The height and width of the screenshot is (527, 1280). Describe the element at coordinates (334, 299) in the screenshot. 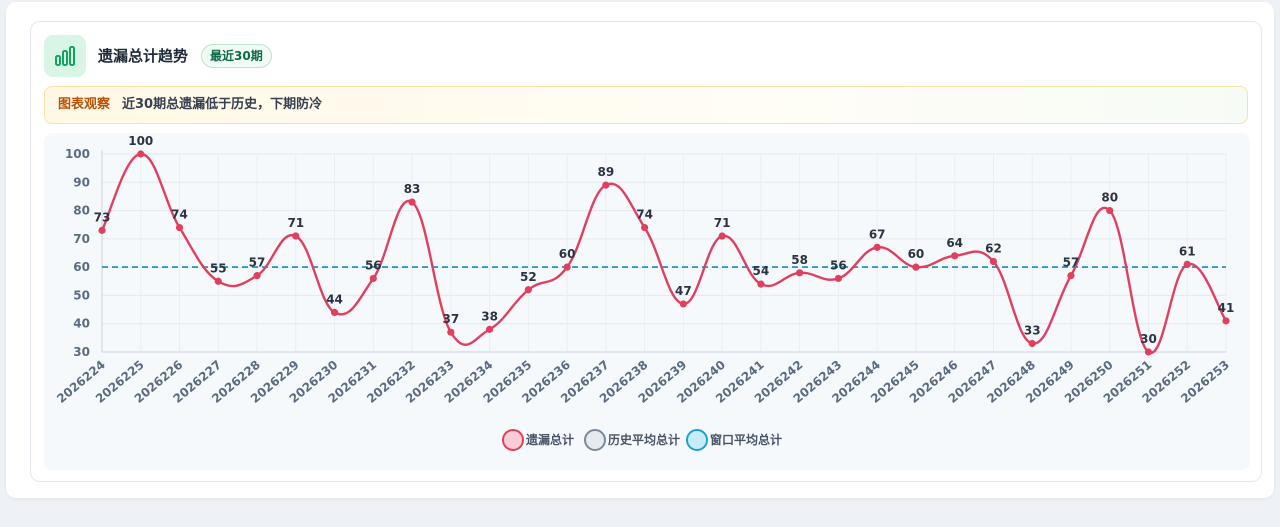

I see `data-label: 44` at that location.